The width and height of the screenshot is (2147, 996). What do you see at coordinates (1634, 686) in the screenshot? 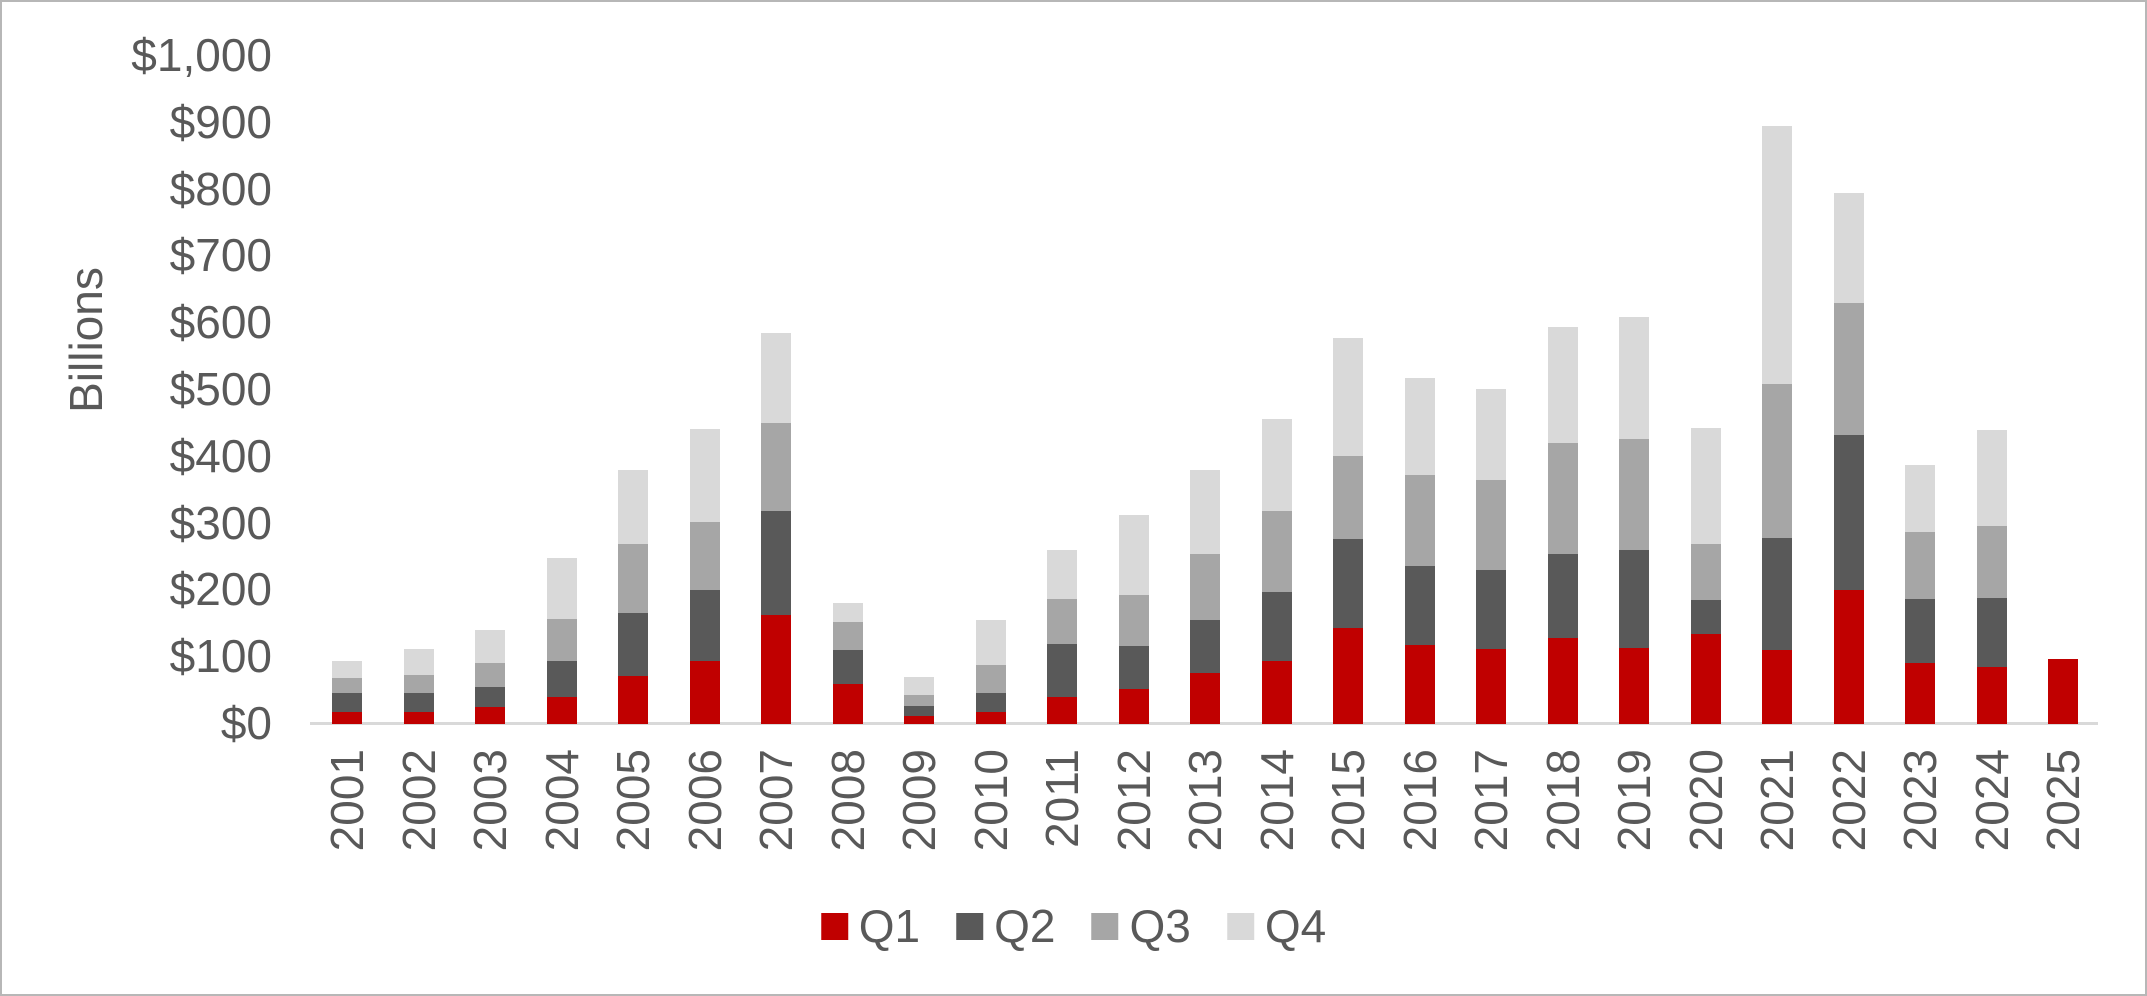
I see `segment-2019-q1` at bounding box center [1634, 686].